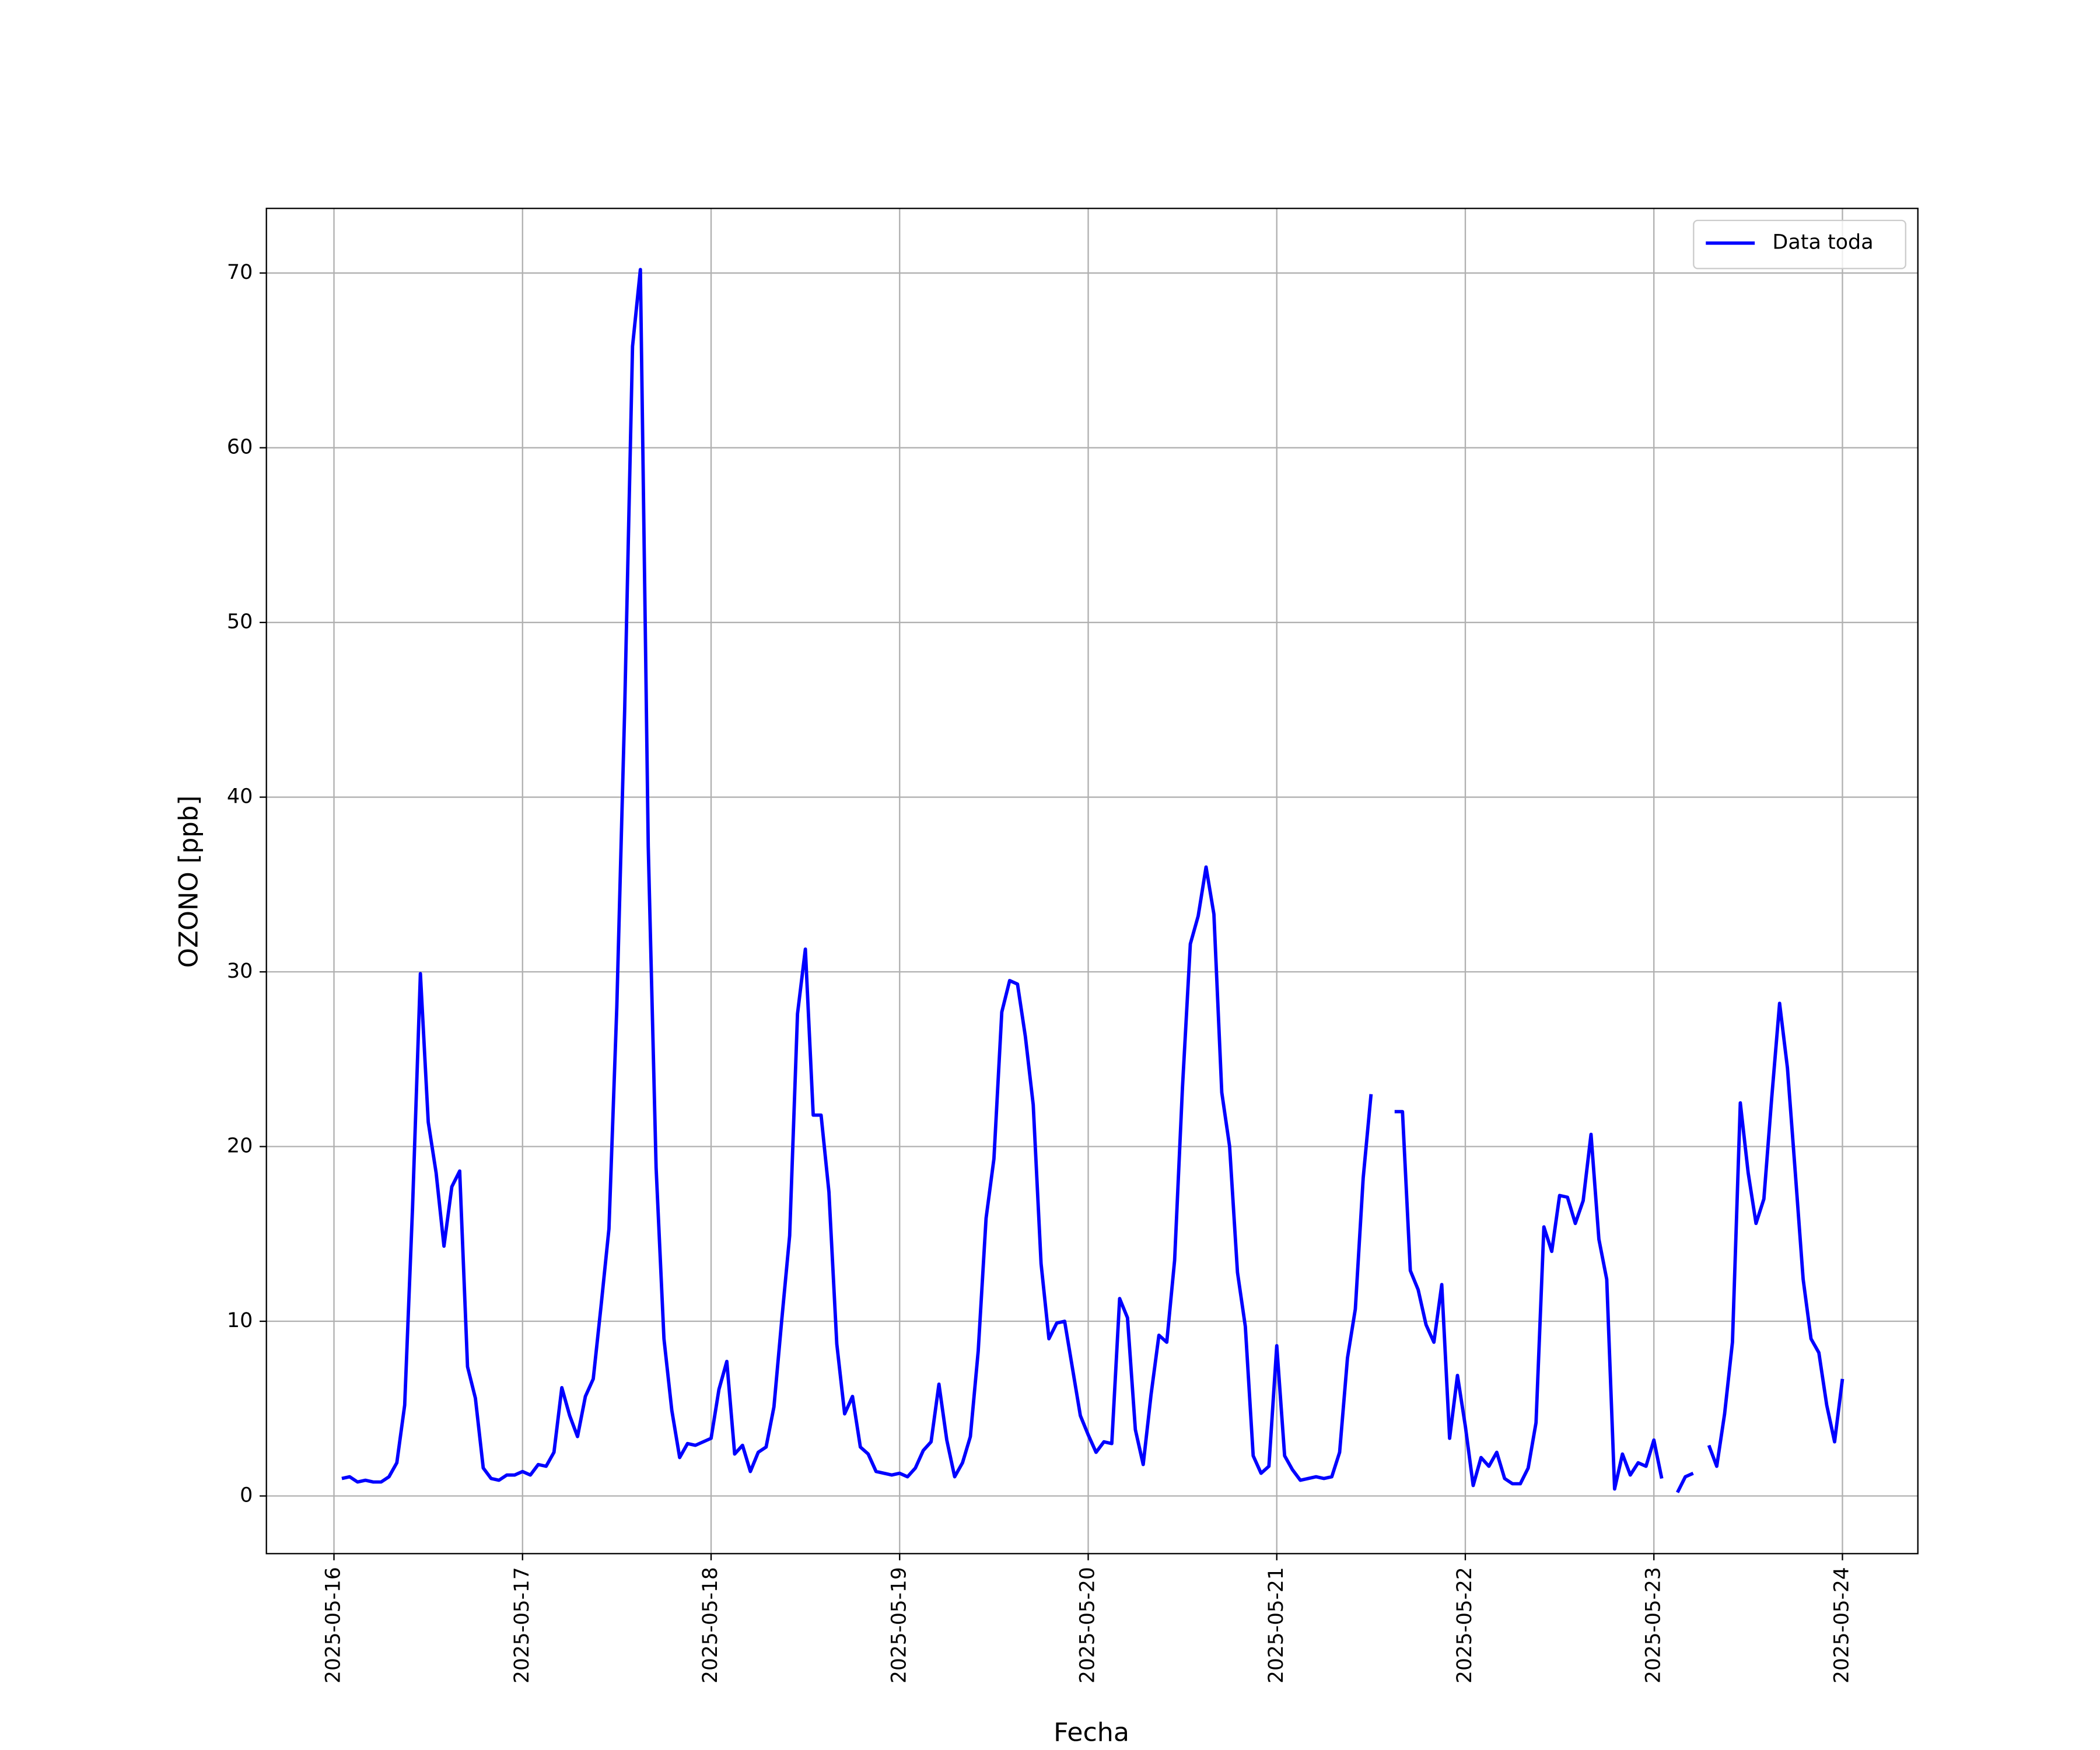 The width and height of the screenshot is (2100, 1750). What do you see at coordinates (240, 1321) in the screenshot?
I see `y-tick-label: 10` at bounding box center [240, 1321].